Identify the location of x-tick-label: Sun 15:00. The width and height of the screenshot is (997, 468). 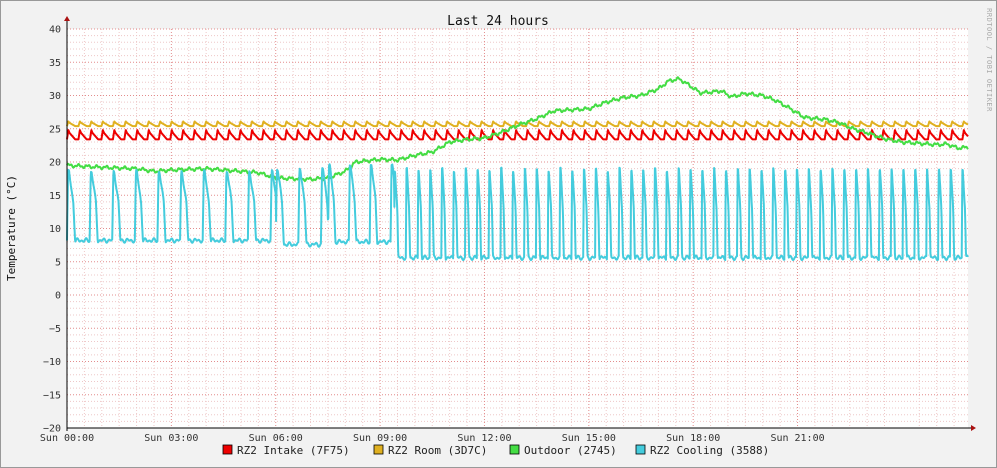
(589, 438).